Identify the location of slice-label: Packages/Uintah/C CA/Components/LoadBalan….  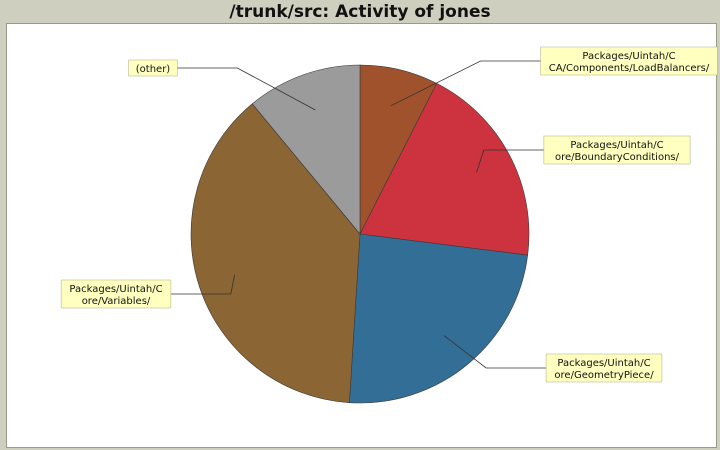
(629, 62).